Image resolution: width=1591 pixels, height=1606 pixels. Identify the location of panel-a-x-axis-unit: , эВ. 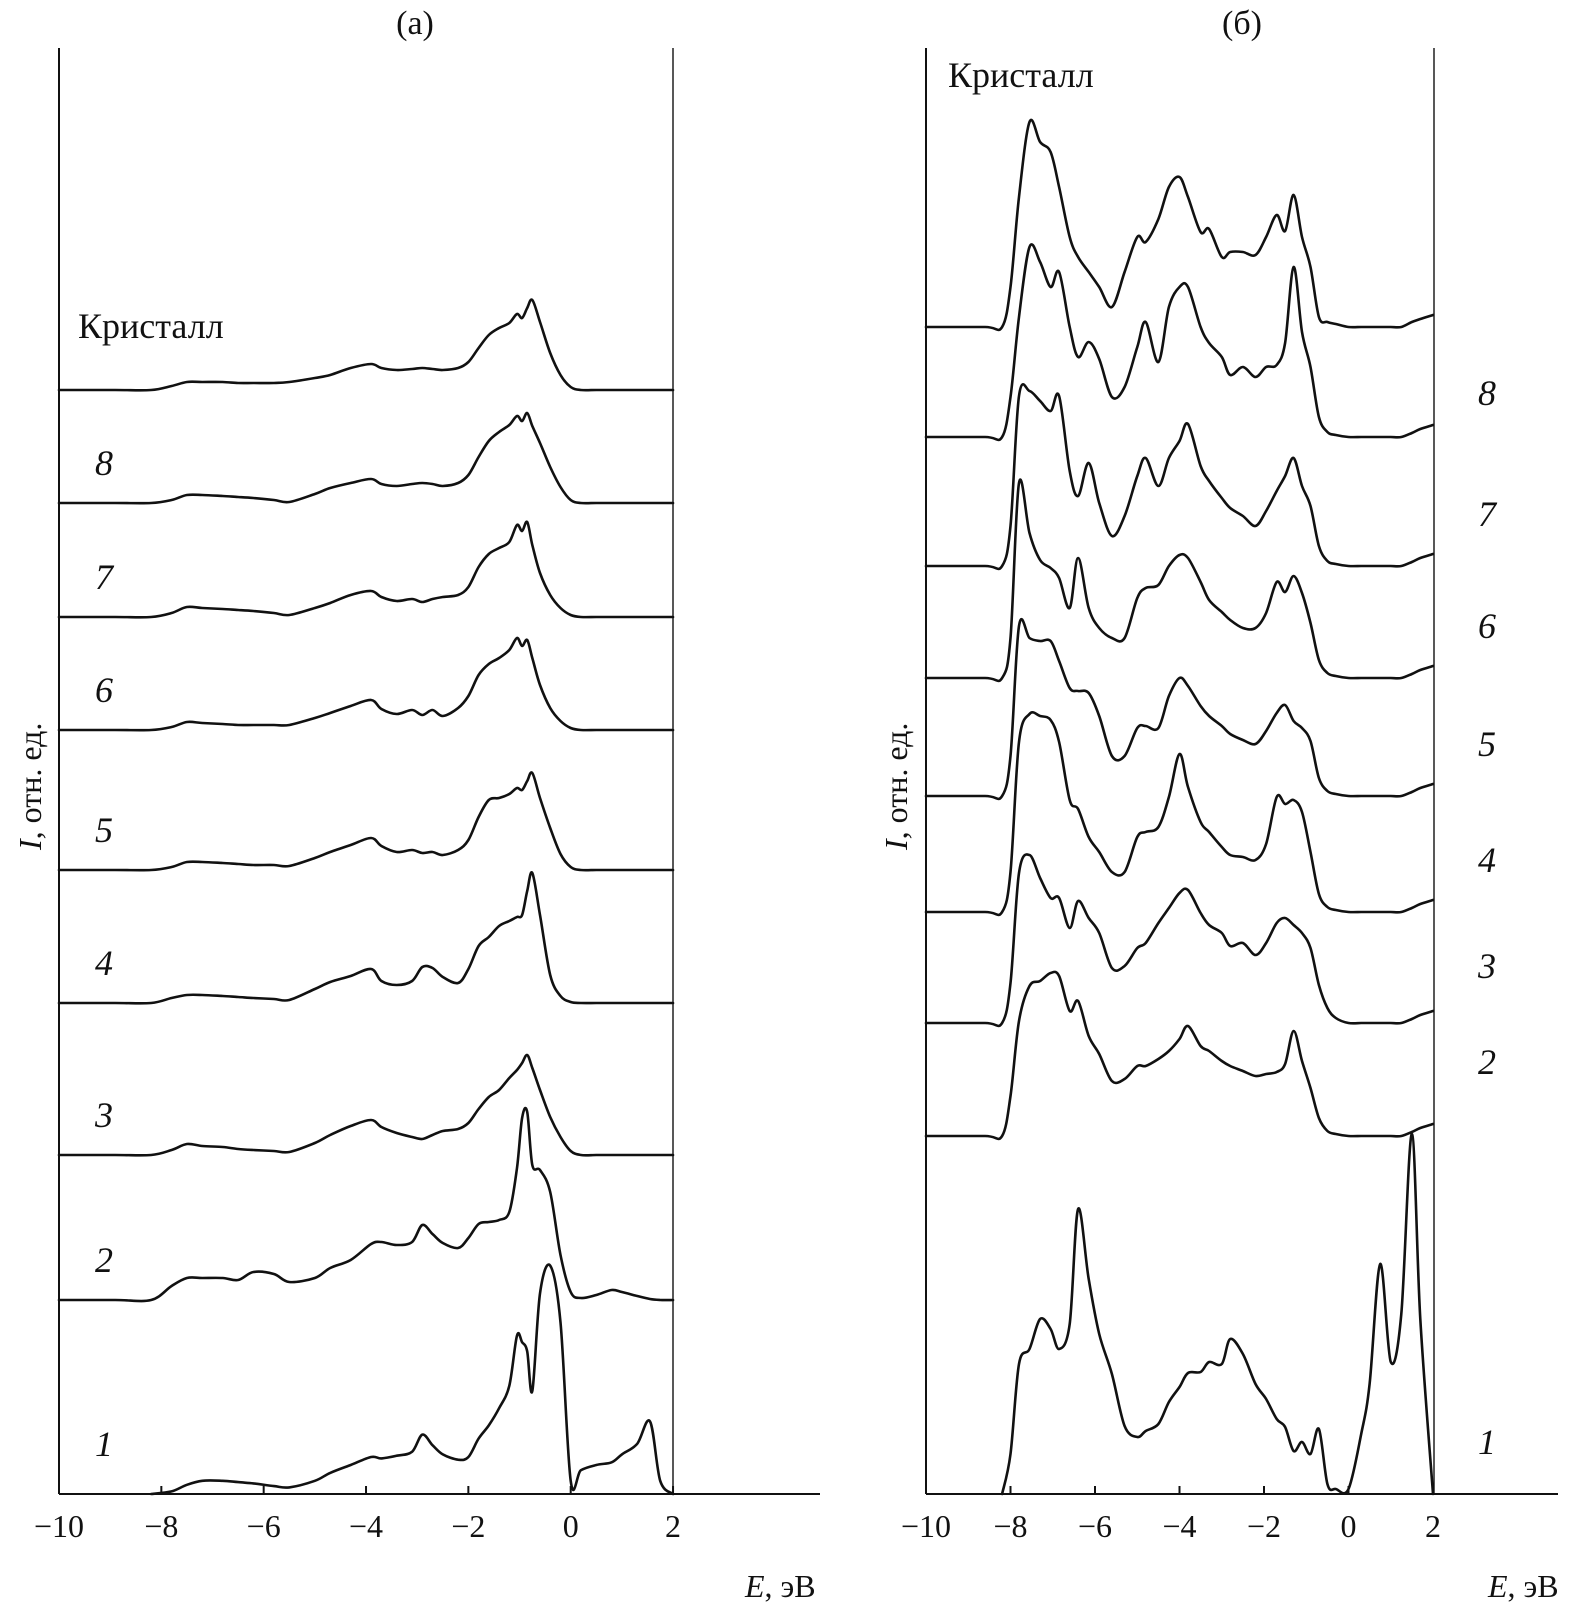
(790, 1586).